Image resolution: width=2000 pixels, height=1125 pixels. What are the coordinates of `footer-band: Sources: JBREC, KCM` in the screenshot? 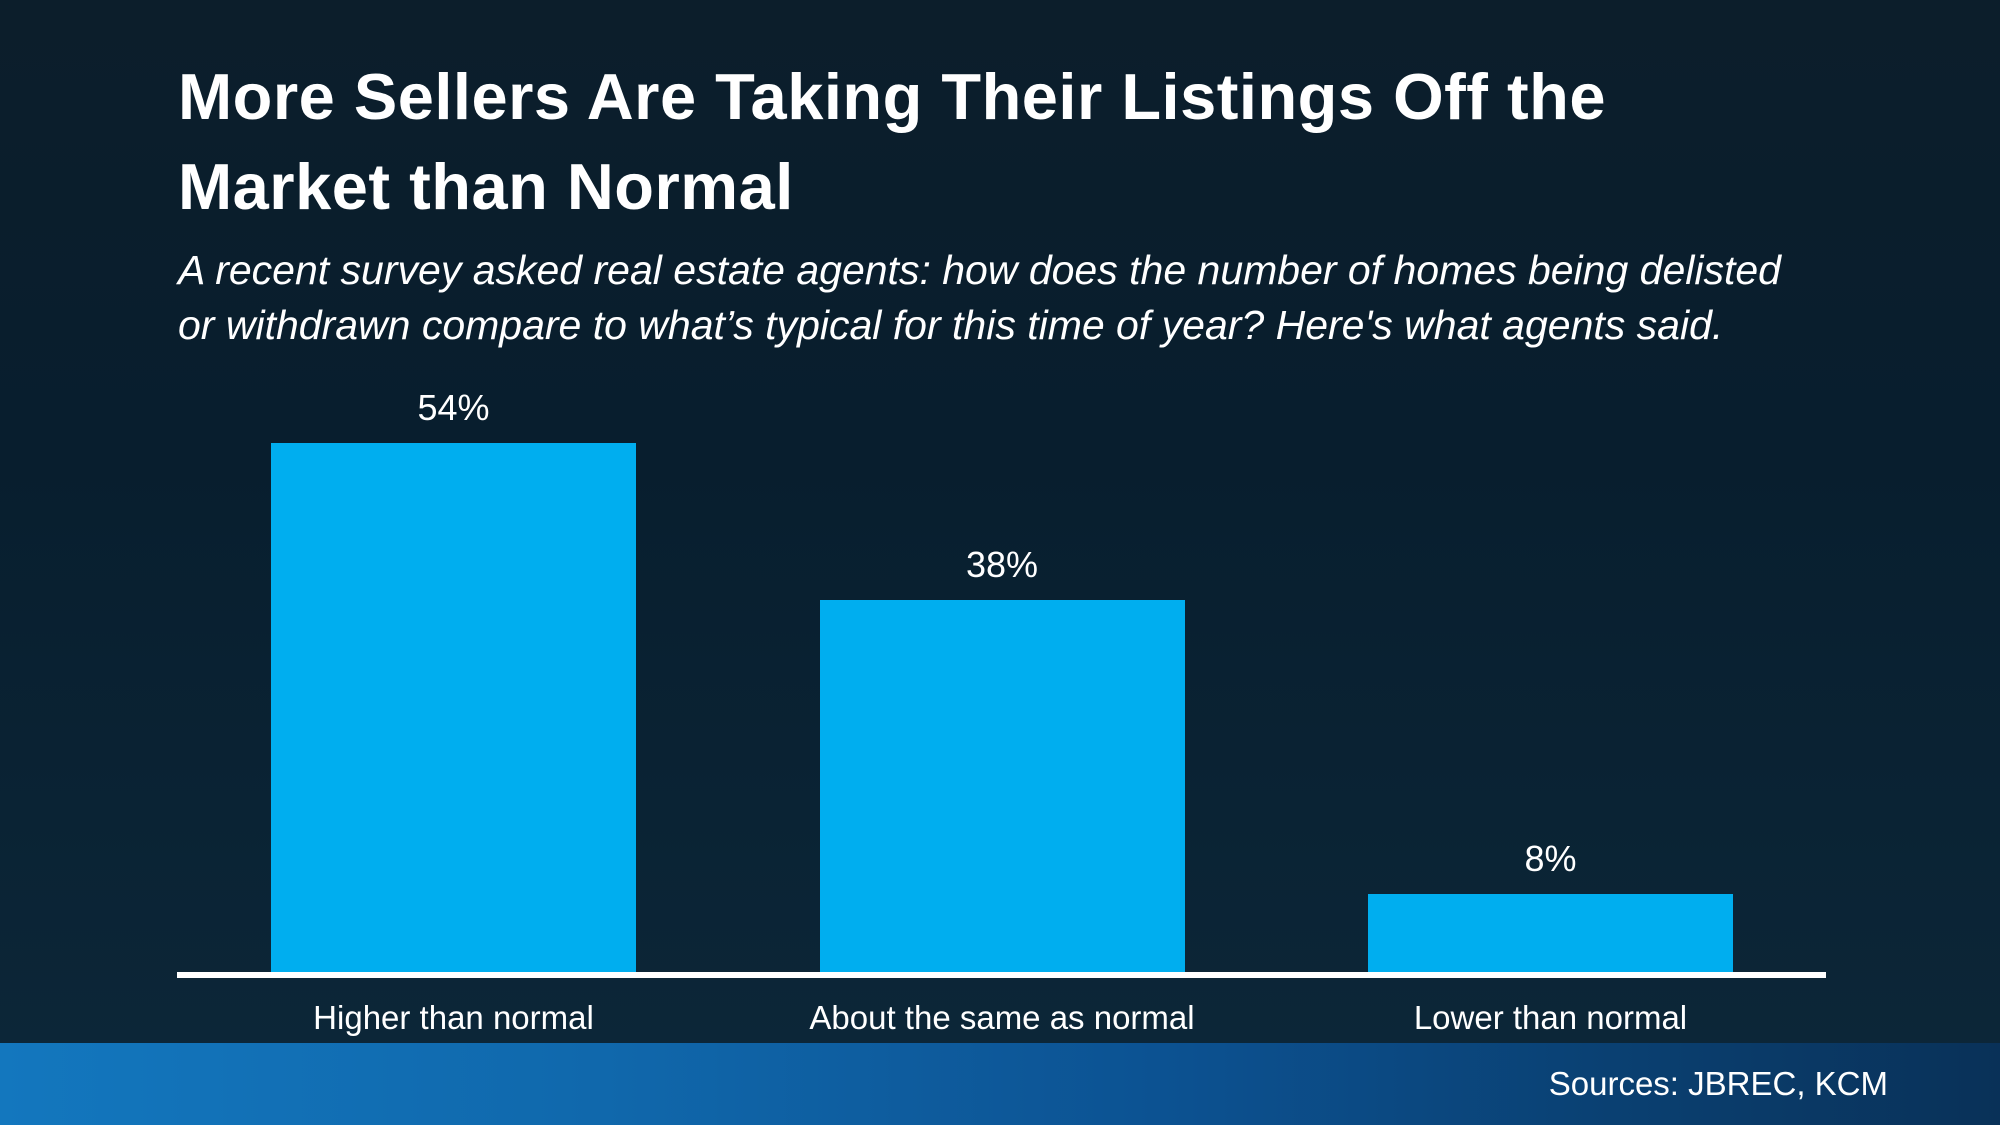 It's located at (1000, 1084).